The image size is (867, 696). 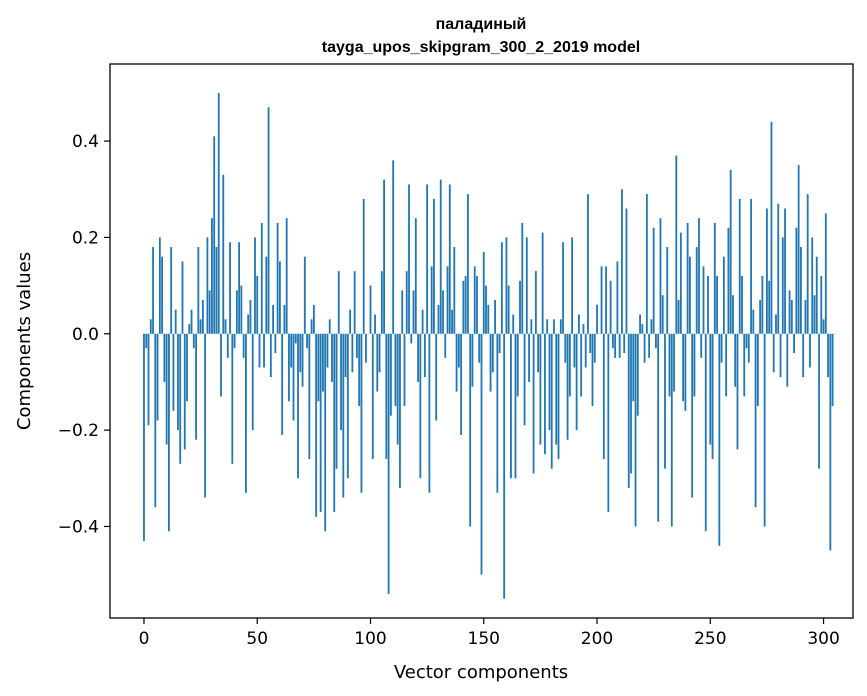 What do you see at coordinates (24, 341) in the screenshot?
I see `y-axis-label: Components values` at bounding box center [24, 341].